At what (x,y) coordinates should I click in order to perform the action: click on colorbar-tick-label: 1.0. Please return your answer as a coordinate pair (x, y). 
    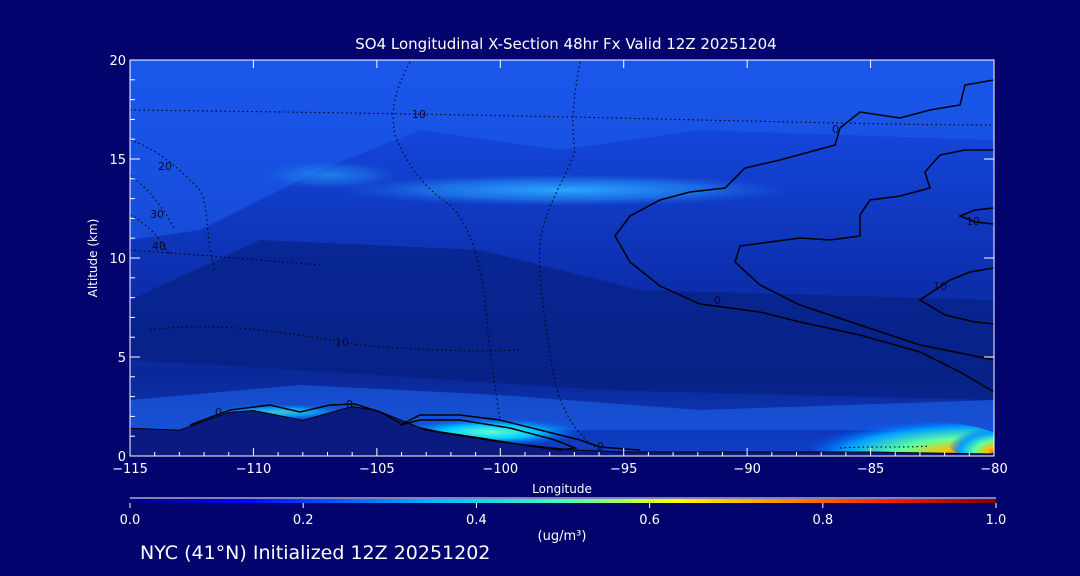
    Looking at the image, I should click on (996, 520).